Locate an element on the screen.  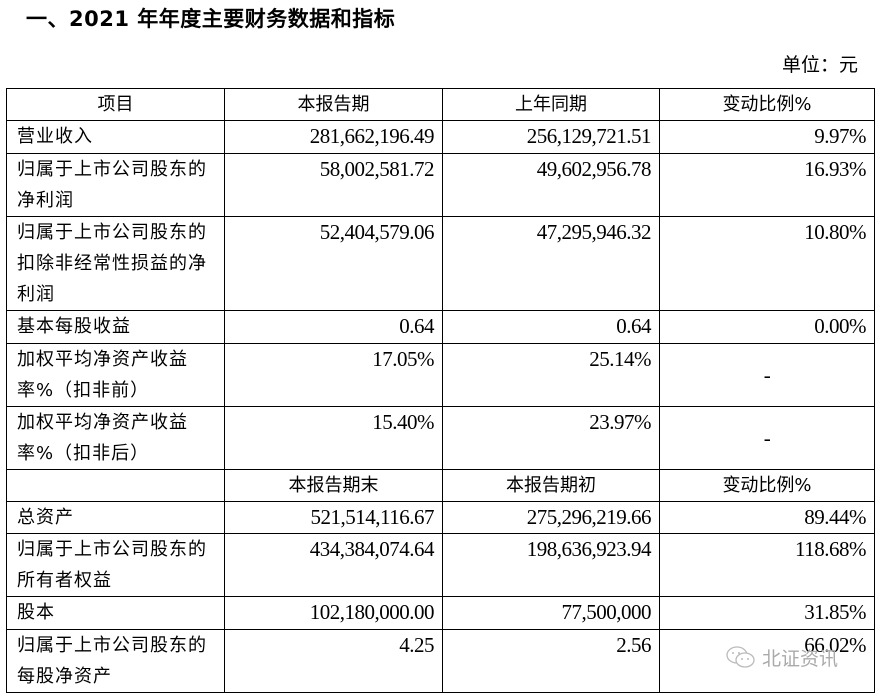
row-label: 基本每股收益 is located at coordinates (115, 327).